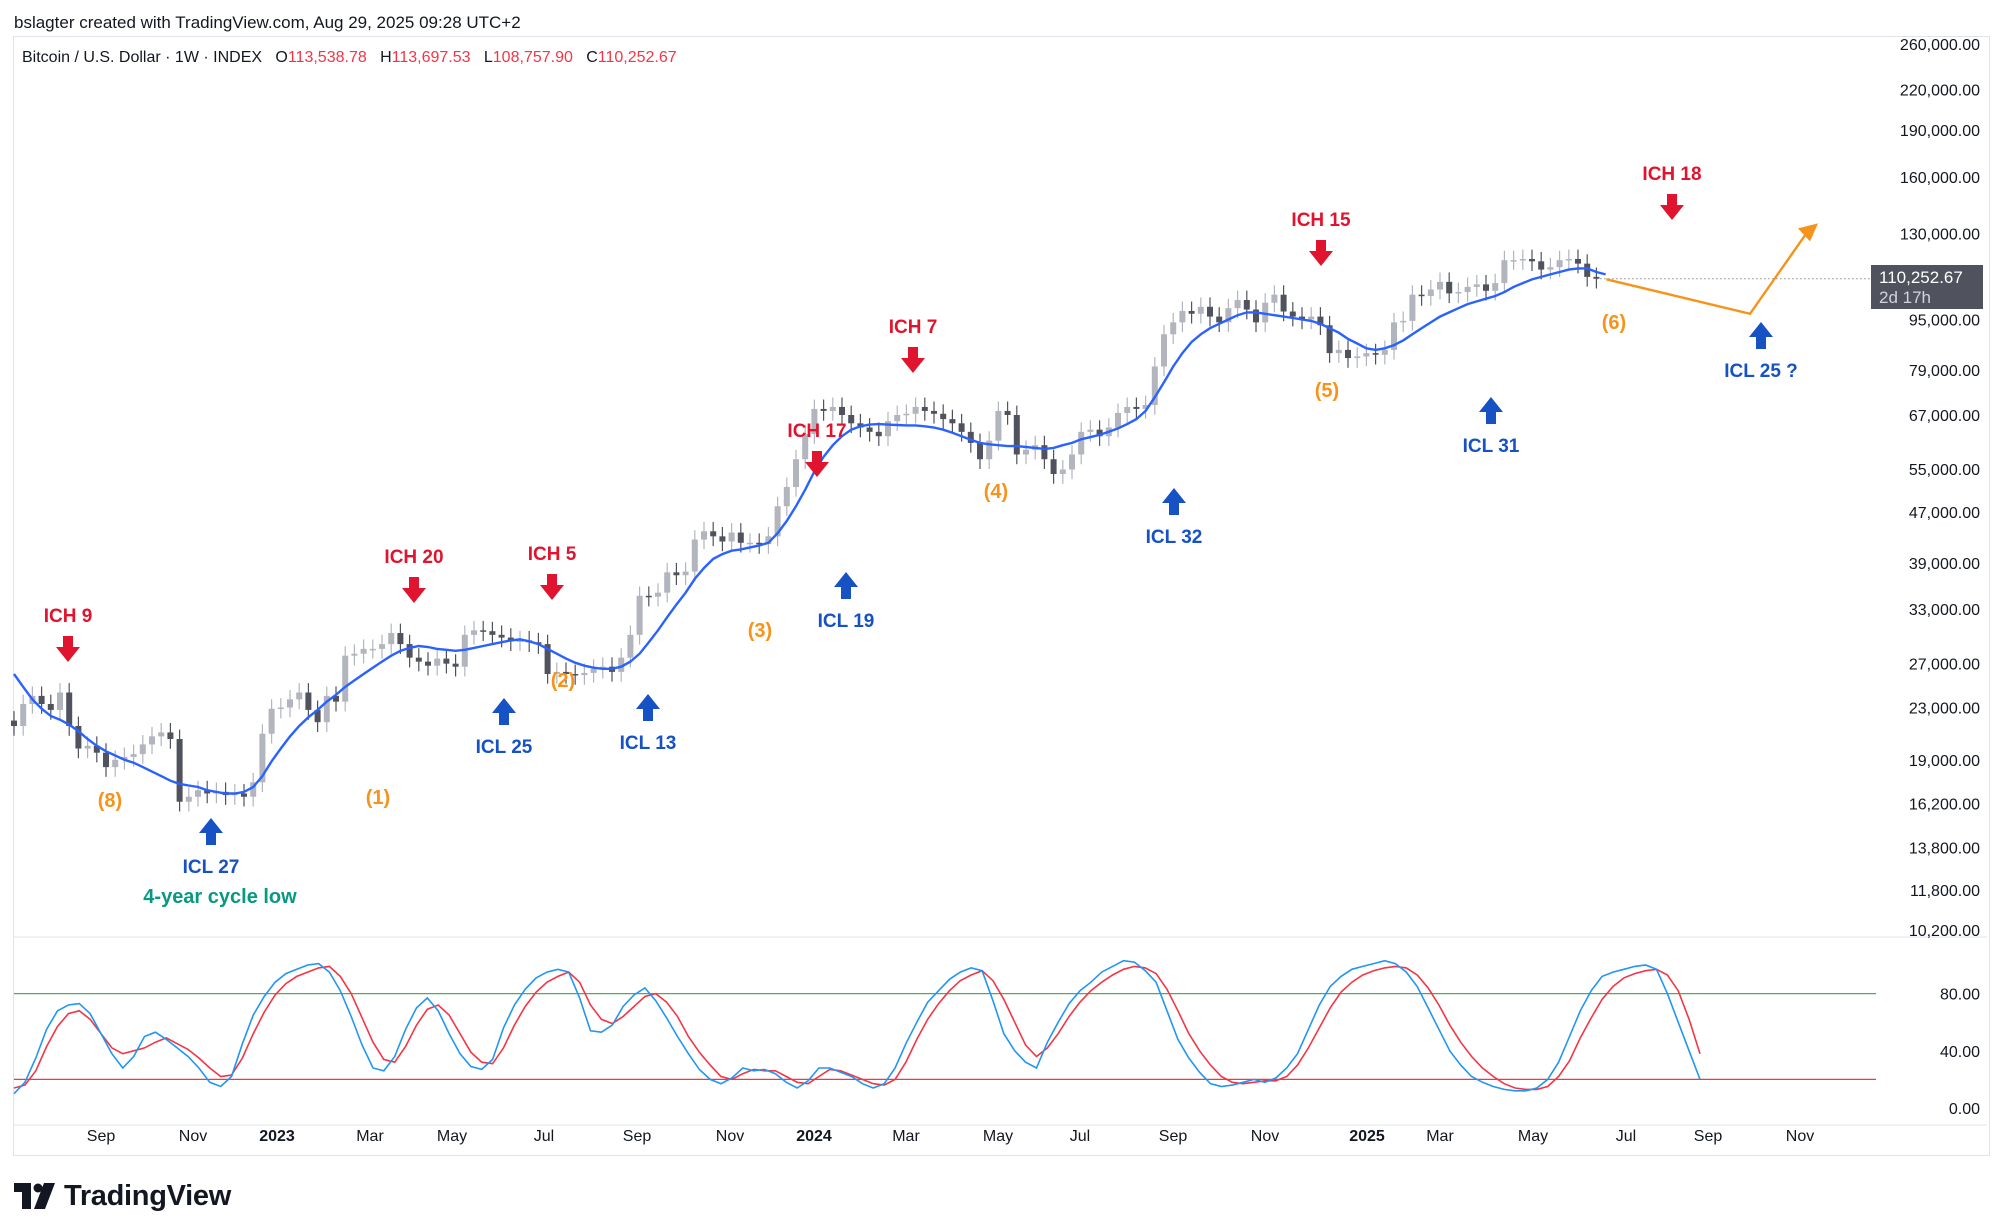  What do you see at coordinates (1614, 323) in the screenshot?
I see `wave-count-label: (6)` at bounding box center [1614, 323].